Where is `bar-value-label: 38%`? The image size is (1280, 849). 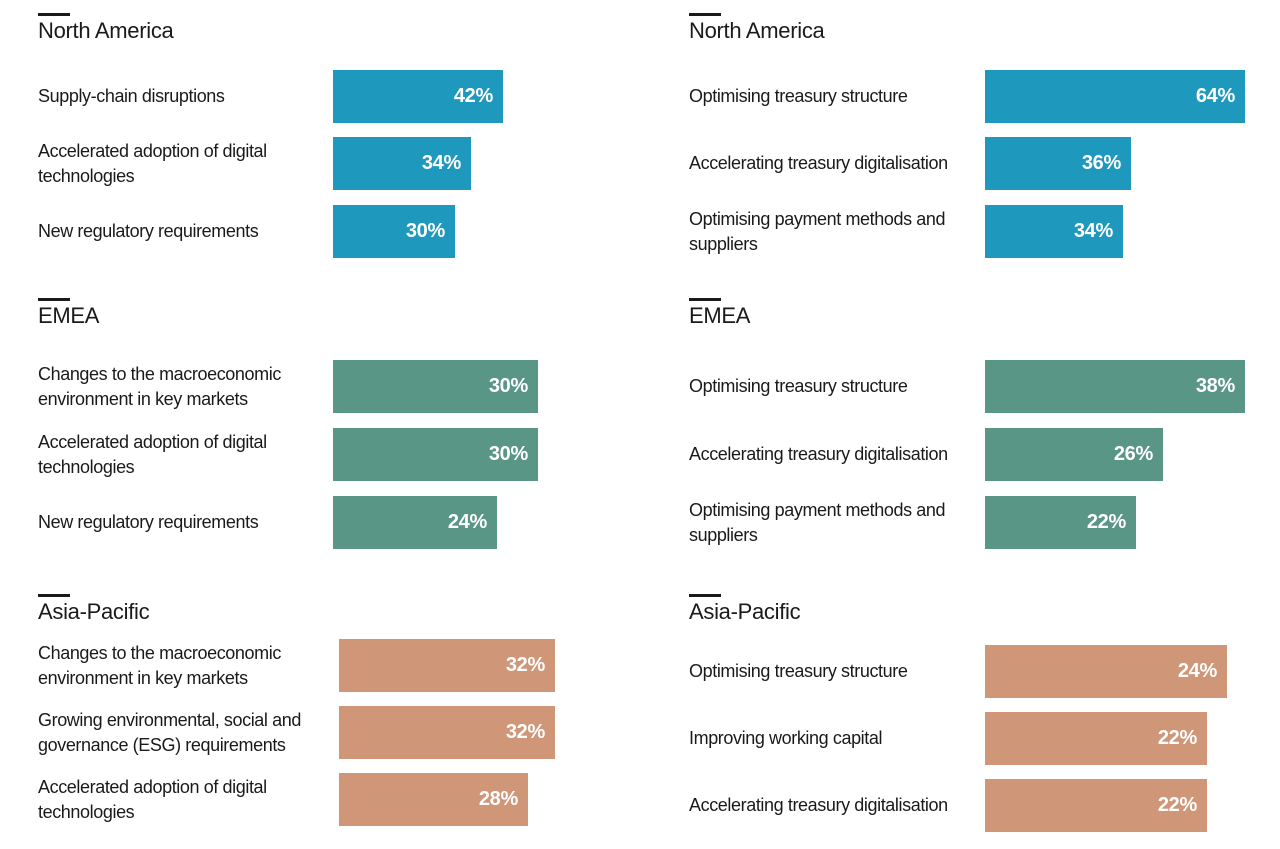
bar-value-label: 38% is located at coordinates (1215, 386).